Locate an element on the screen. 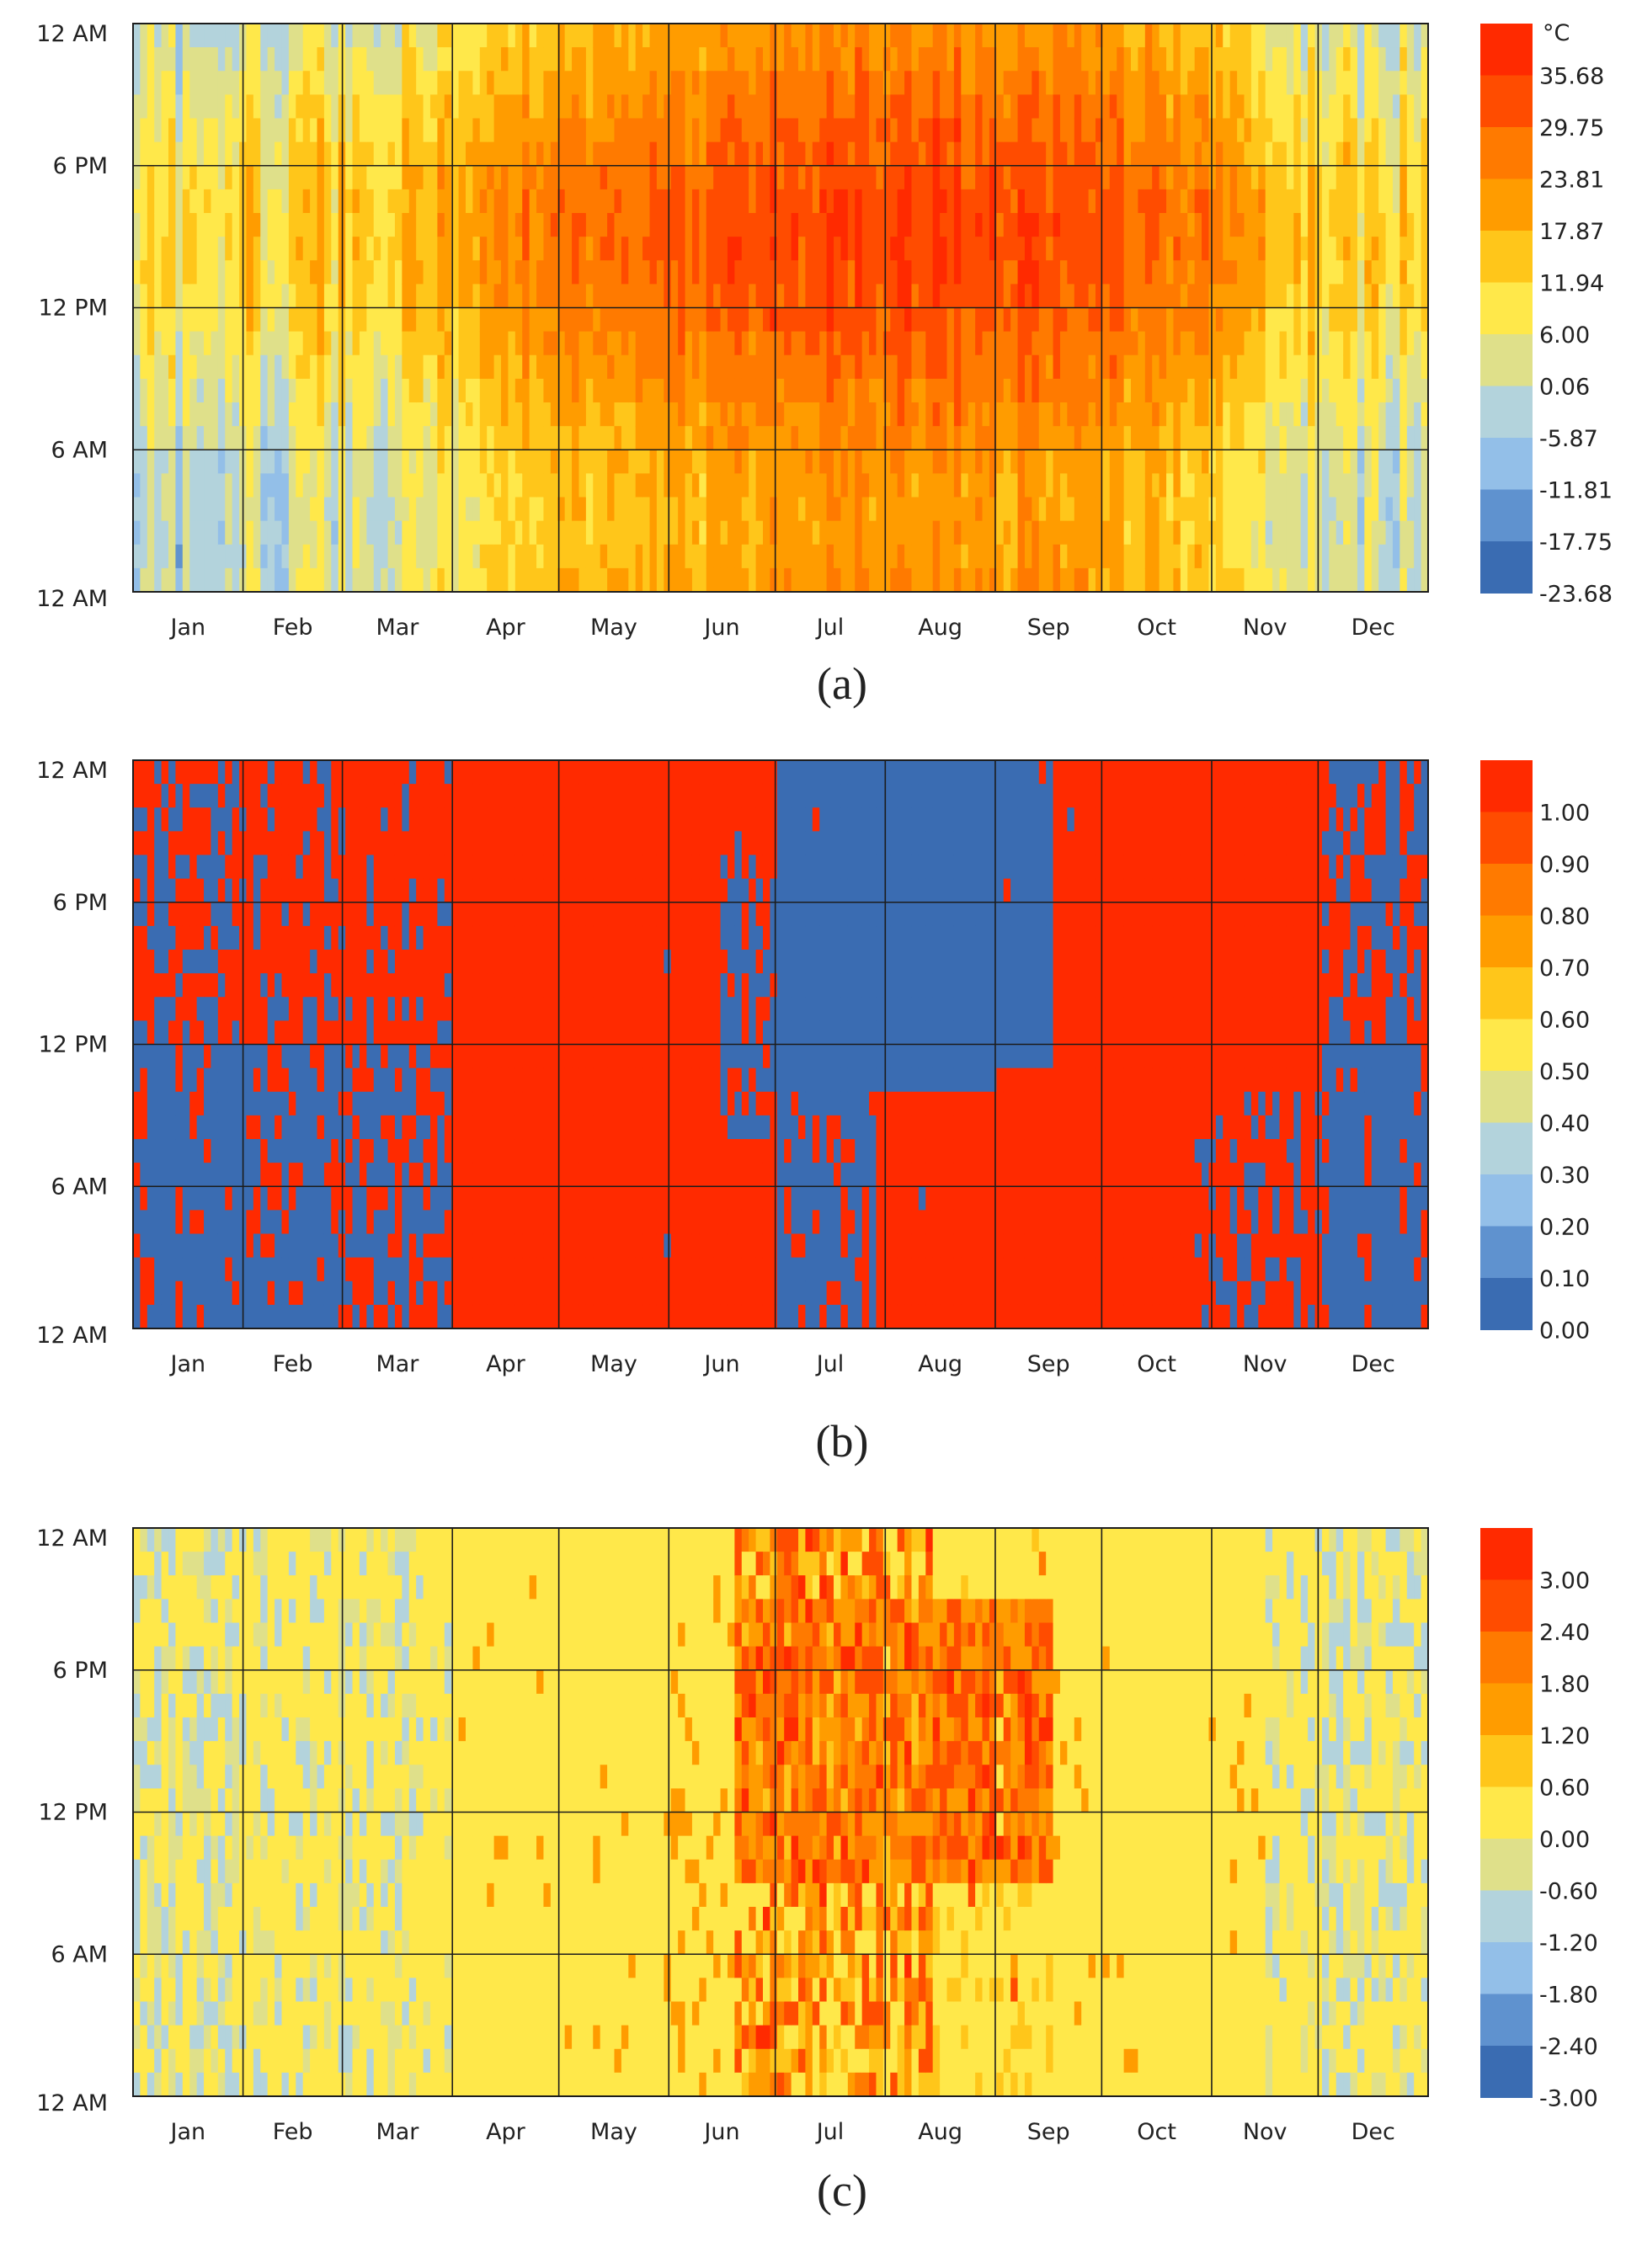 The width and height of the screenshot is (1642, 2268). x-tick-label: Nov is located at coordinates (1265, 628).